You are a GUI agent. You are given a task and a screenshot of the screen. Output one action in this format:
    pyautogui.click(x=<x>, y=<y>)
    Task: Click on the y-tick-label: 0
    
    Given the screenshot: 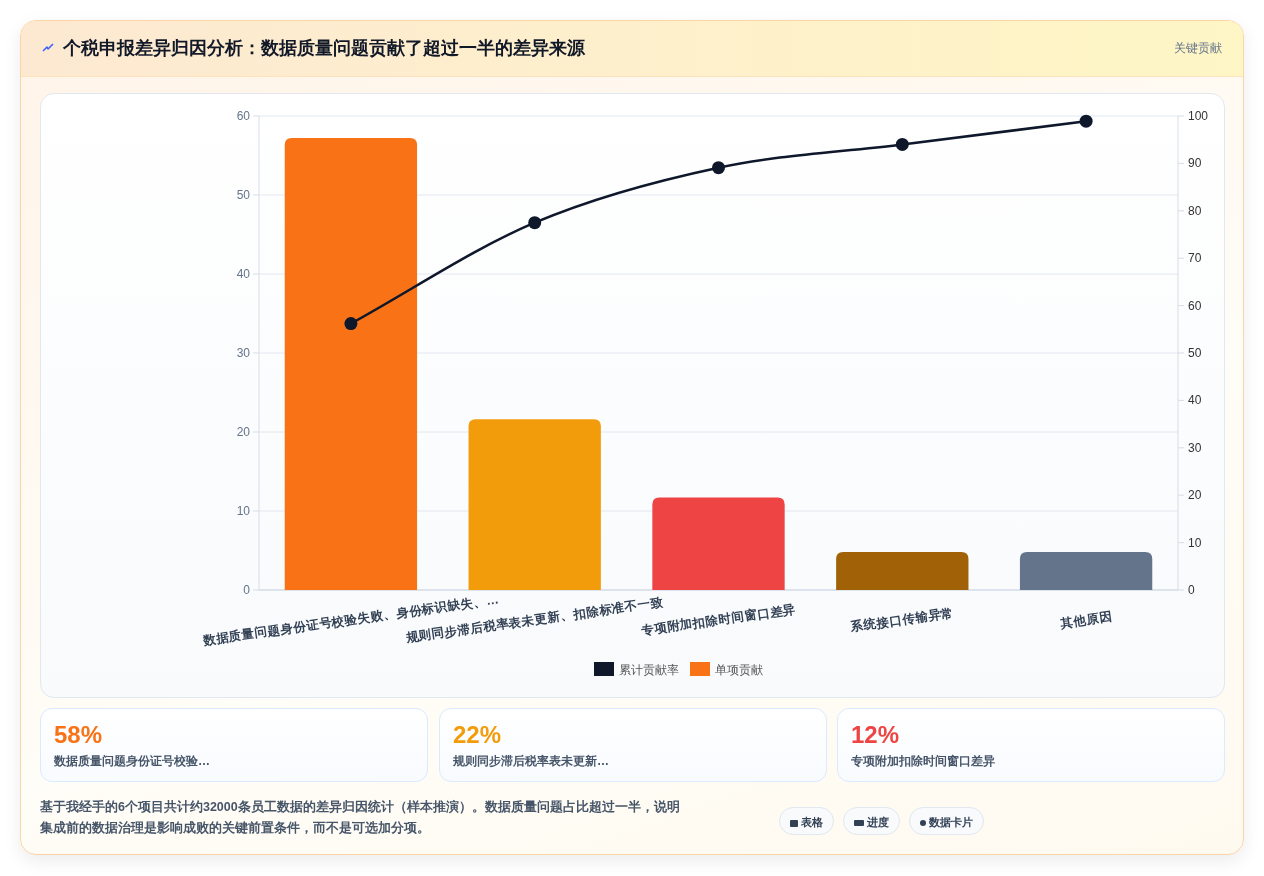 What is the action you would take?
    pyautogui.click(x=247, y=590)
    